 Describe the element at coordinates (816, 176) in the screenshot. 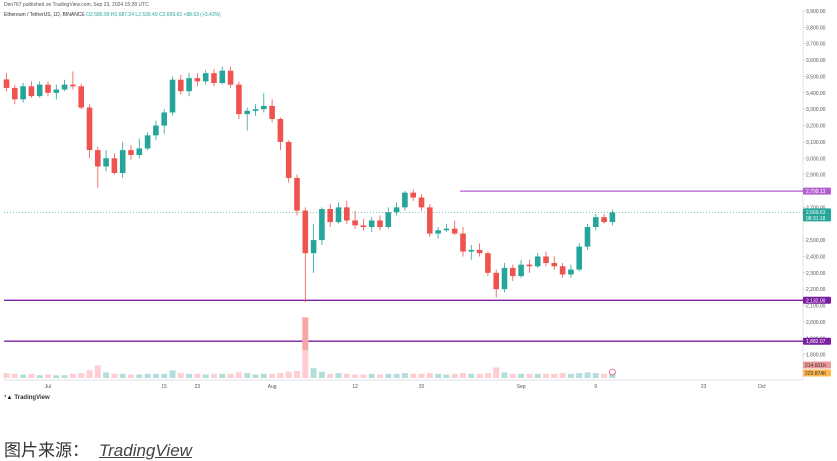

I see `y-tick-label: 2,900.00` at that location.